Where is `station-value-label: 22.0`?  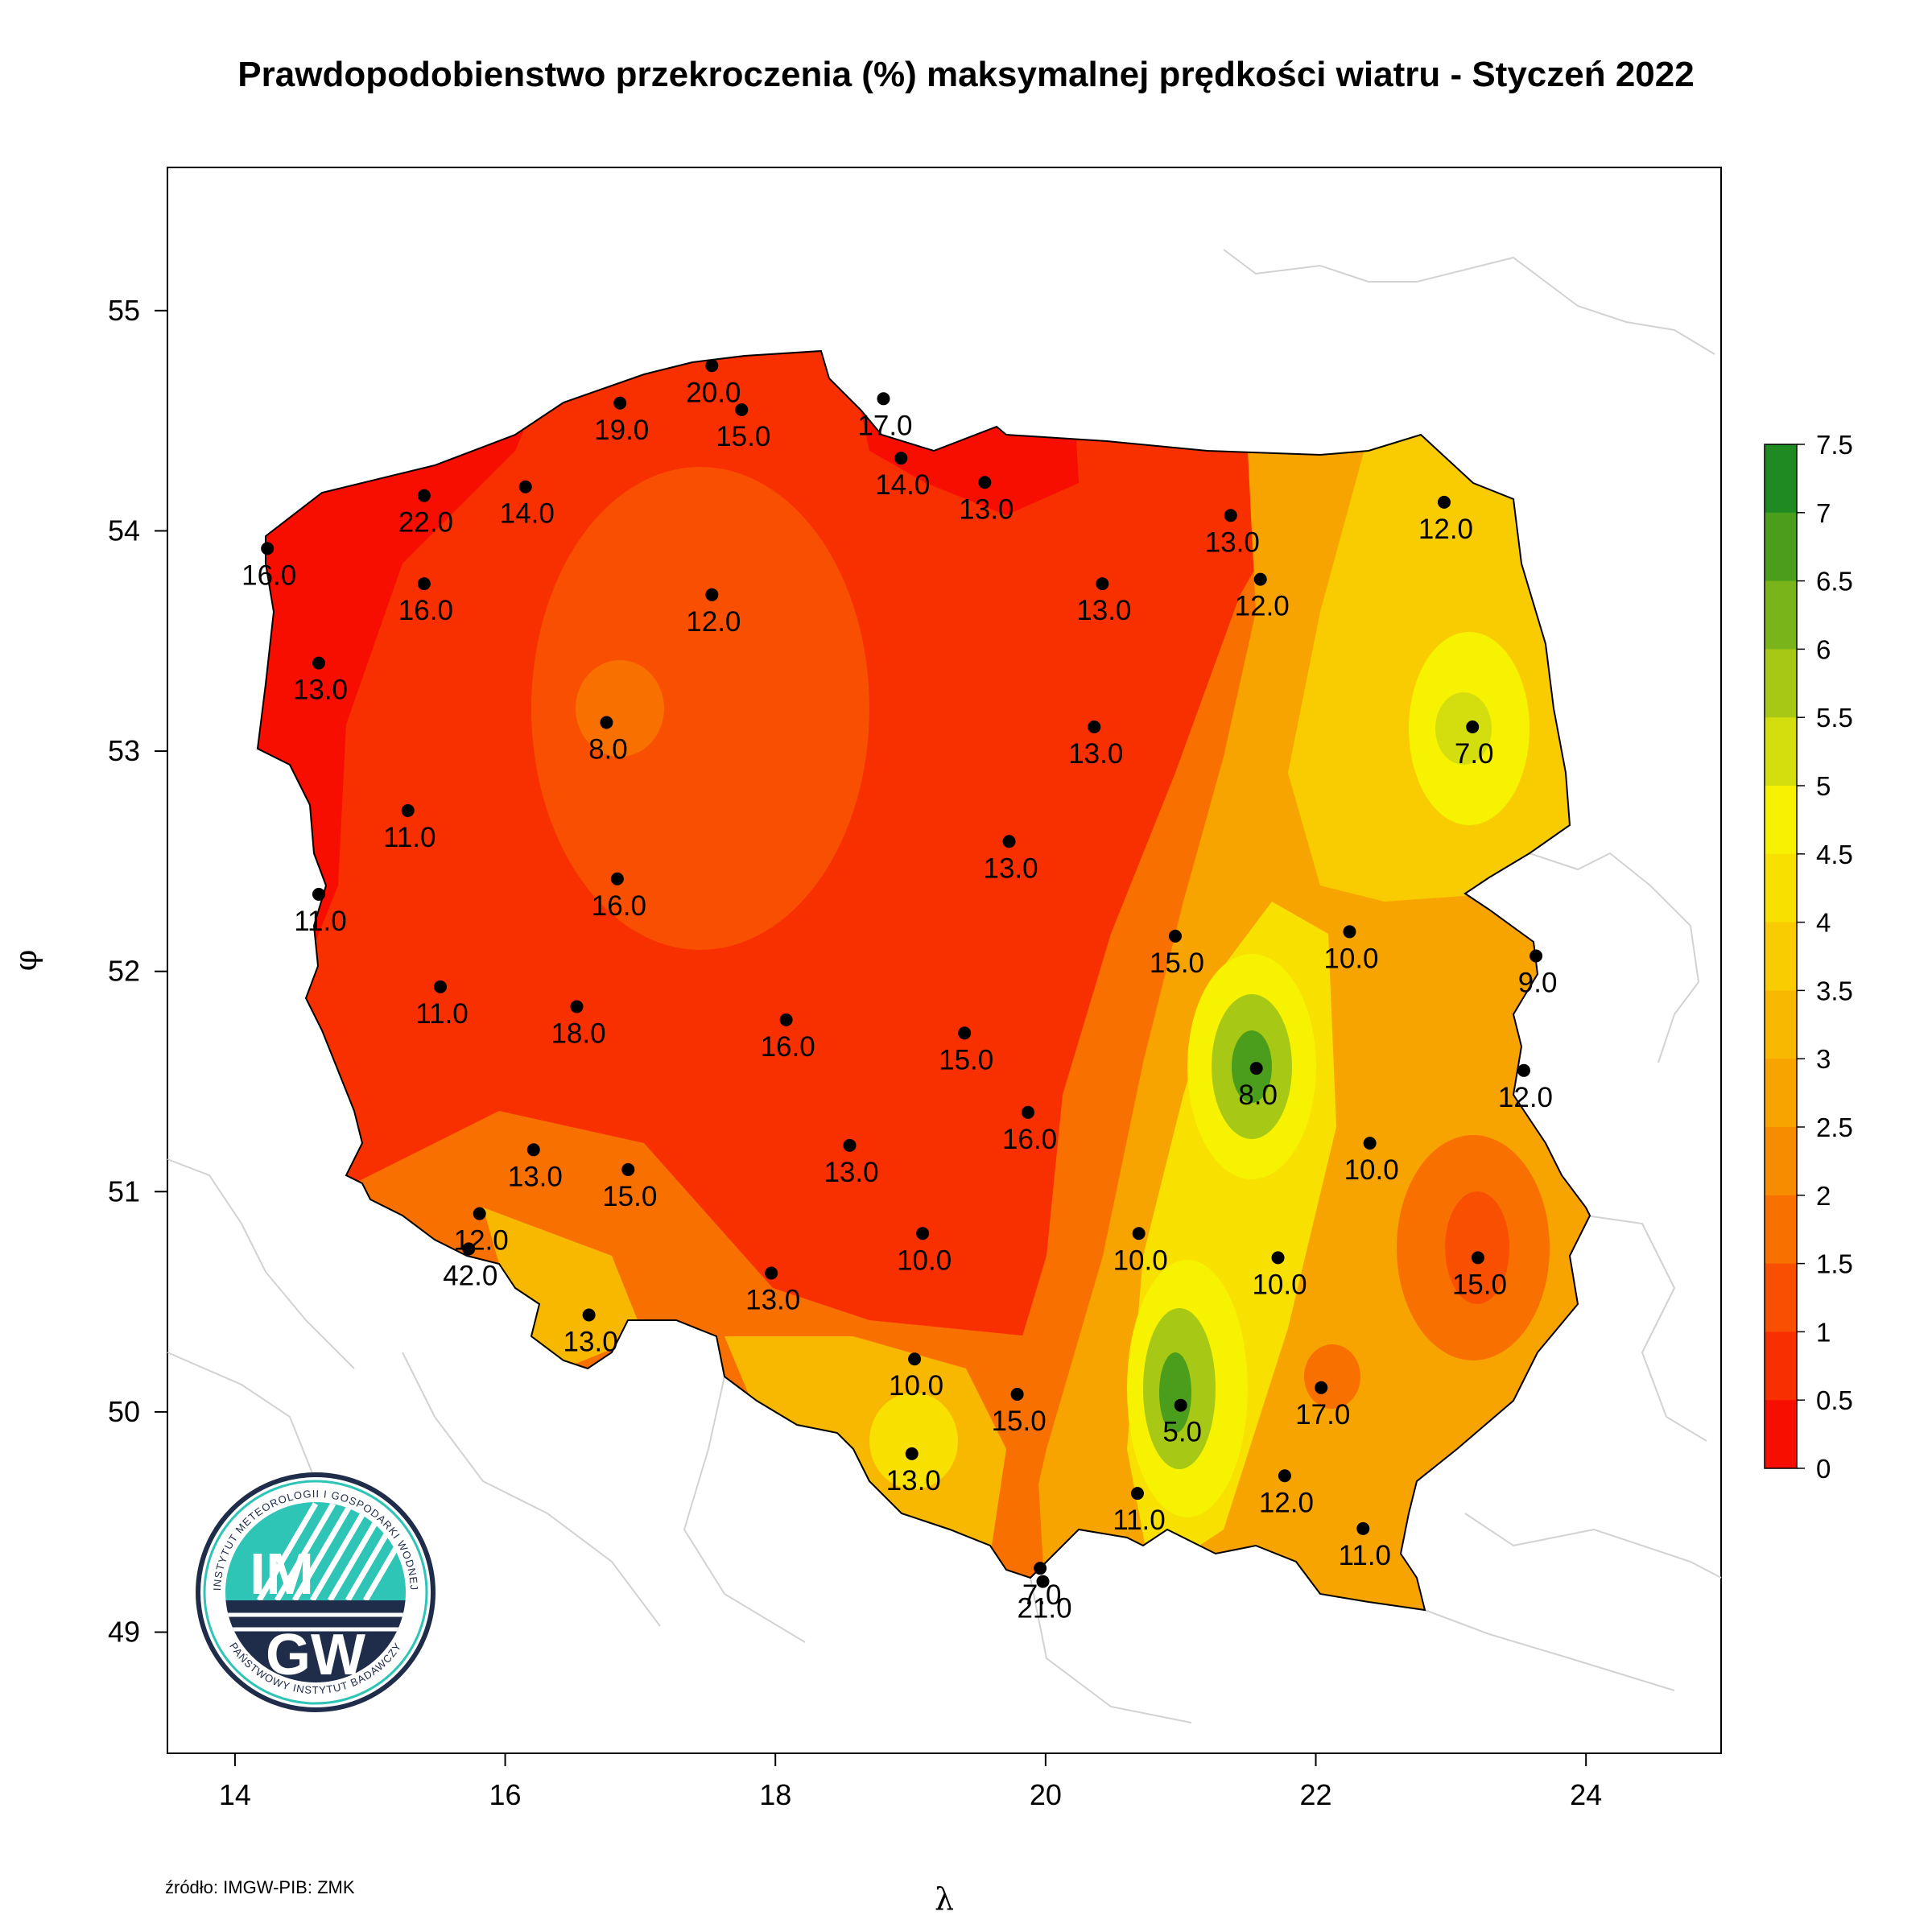
station-value-label: 22.0 is located at coordinates (425, 523).